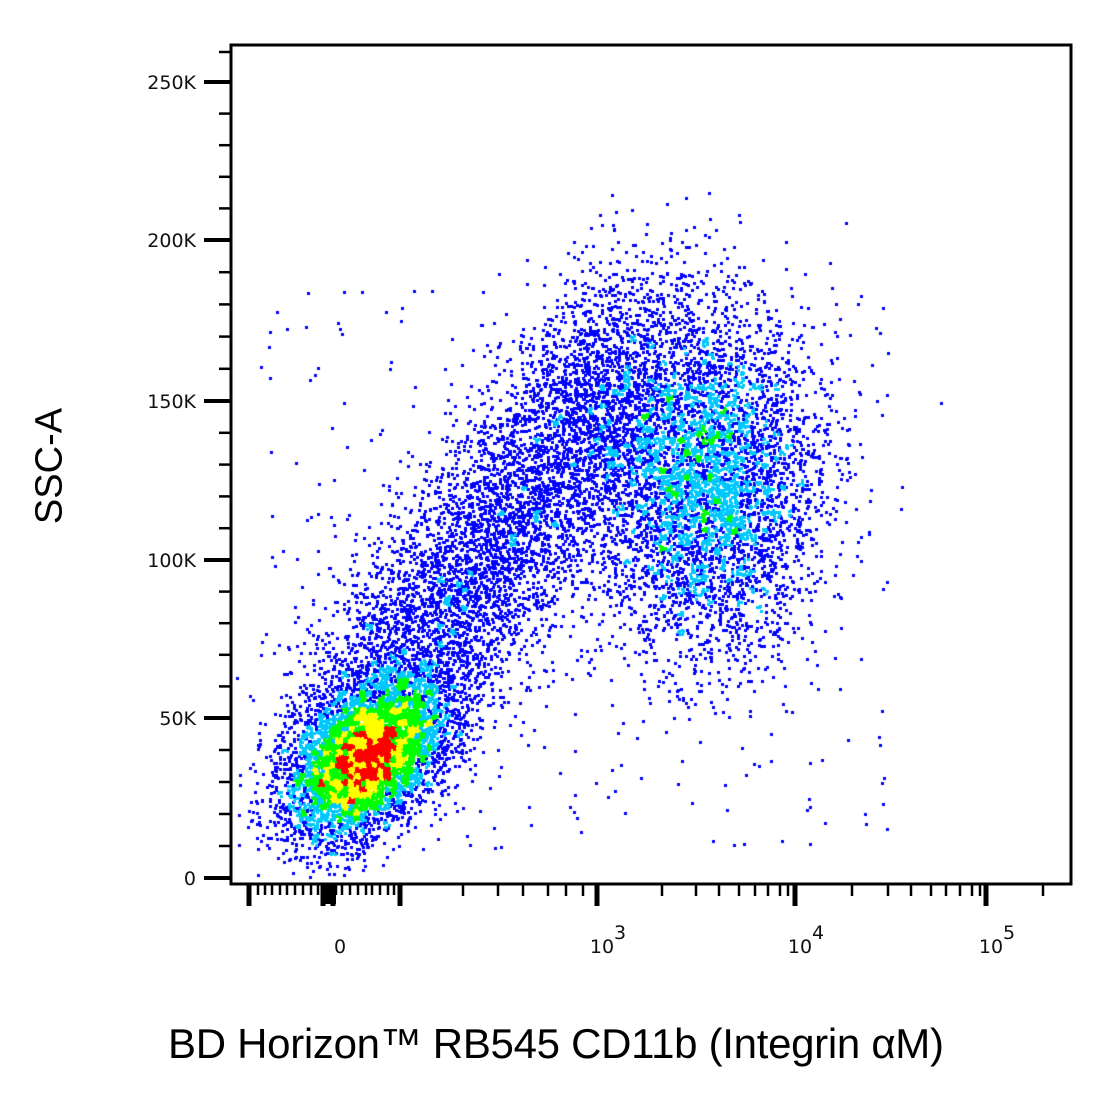  Describe the element at coordinates (997, 940) in the screenshot. I see `x-tick-label: 10⁵` at that location.